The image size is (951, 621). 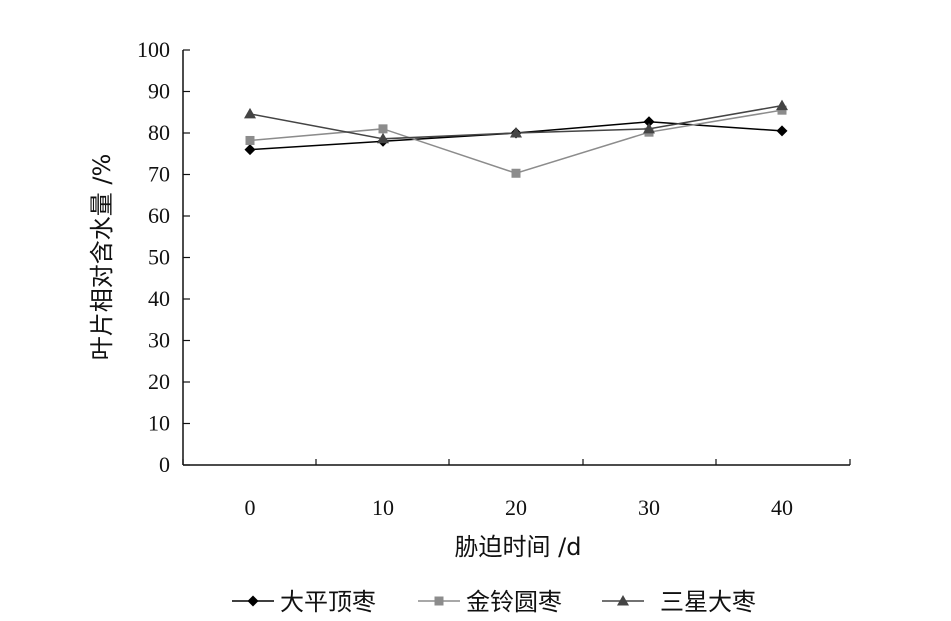 I want to click on y-tick-label: 100, so click(x=153, y=49).